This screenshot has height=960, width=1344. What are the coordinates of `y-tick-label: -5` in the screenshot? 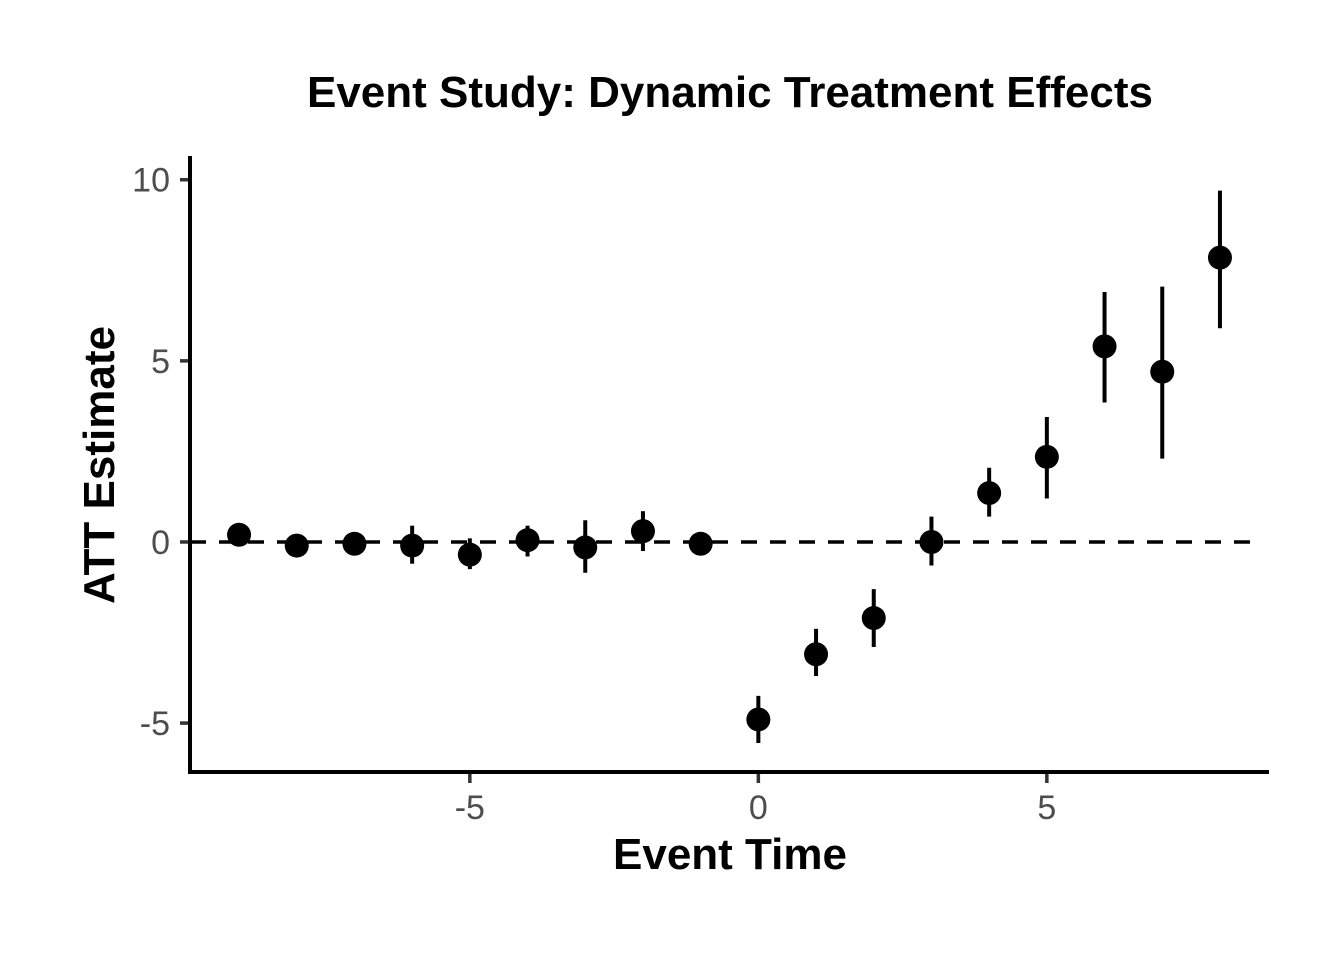 It's located at (155, 724).